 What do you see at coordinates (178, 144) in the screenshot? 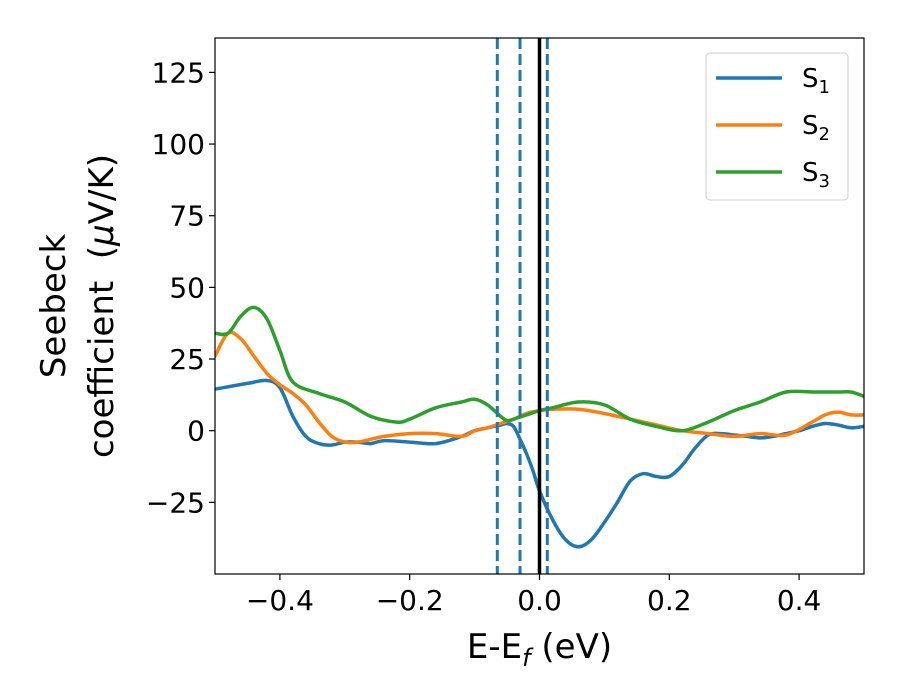
I see `y-tick-label: 100` at bounding box center [178, 144].